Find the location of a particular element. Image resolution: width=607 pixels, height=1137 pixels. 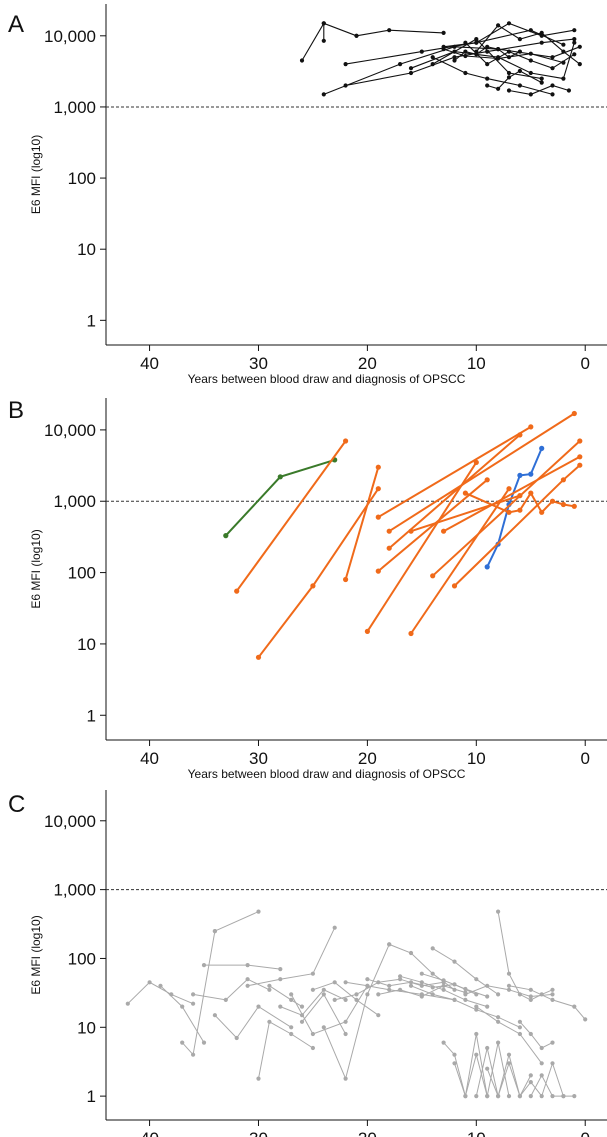

y-tick-label: 1,000 is located at coordinates (74, 501).